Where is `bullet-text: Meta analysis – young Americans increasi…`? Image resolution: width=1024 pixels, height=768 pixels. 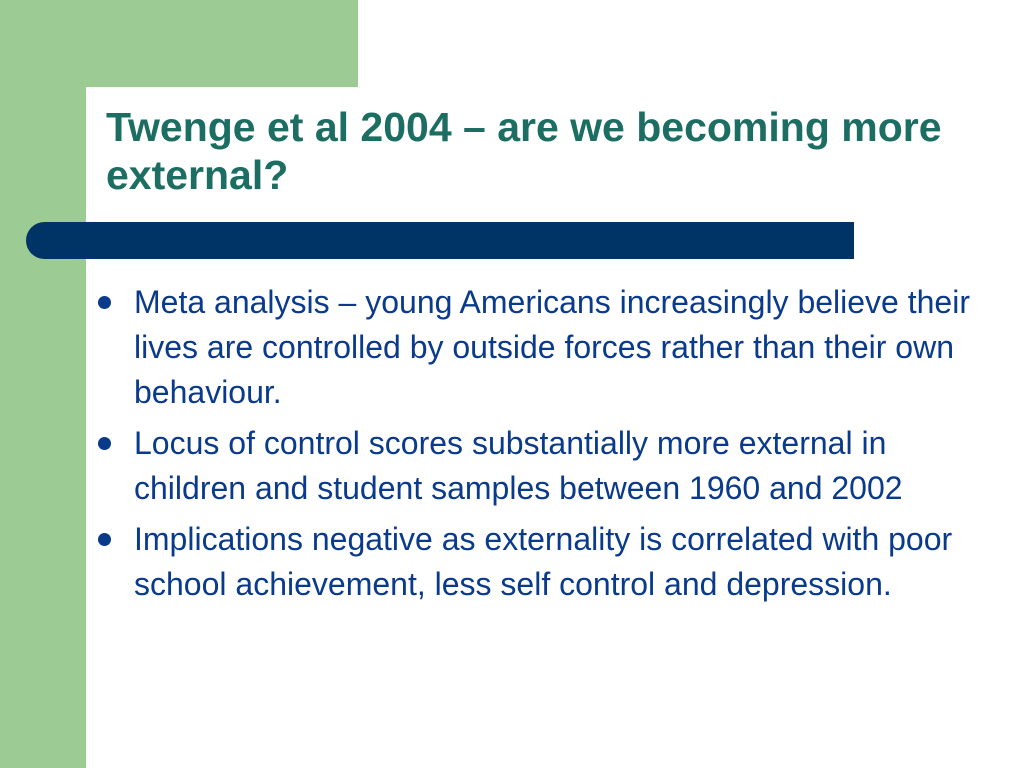
bullet-text: Meta analysis – young Americans increasi… is located at coordinates (552, 347).